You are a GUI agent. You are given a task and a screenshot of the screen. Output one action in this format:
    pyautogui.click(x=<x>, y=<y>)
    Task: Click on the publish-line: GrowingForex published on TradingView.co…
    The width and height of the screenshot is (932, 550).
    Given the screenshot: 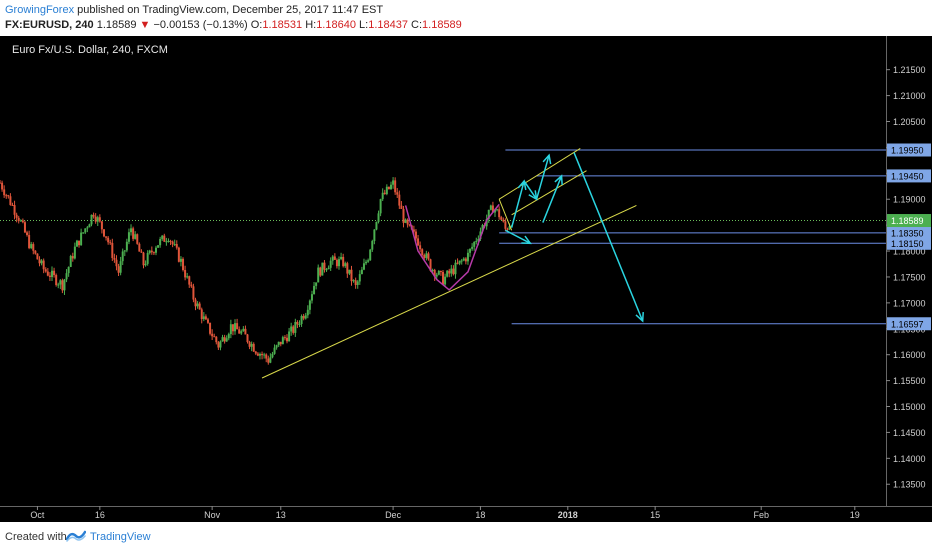 What is the action you would take?
    pyautogui.click(x=194, y=10)
    